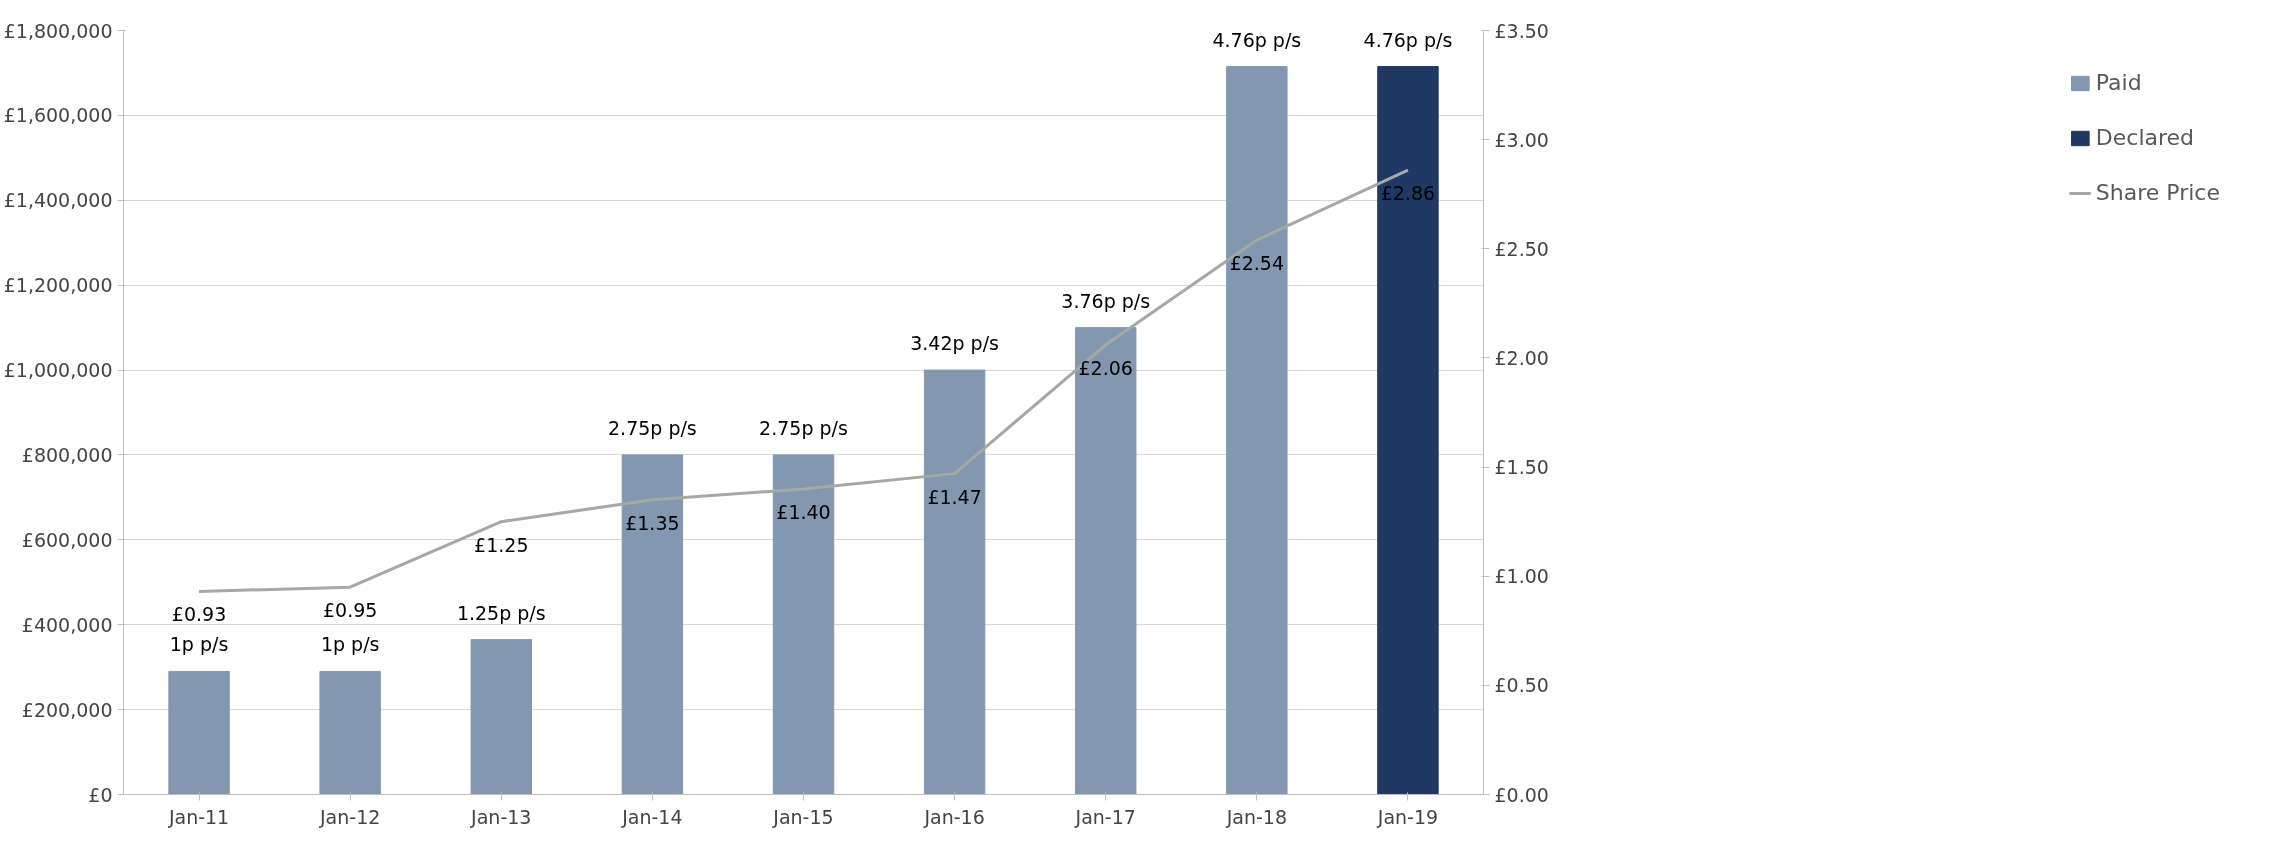 The height and width of the screenshot is (842, 2277). What do you see at coordinates (1106, 300) in the screenshot?
I see `annotation: 3.76p p/s` at bounding box center [1106, 300].